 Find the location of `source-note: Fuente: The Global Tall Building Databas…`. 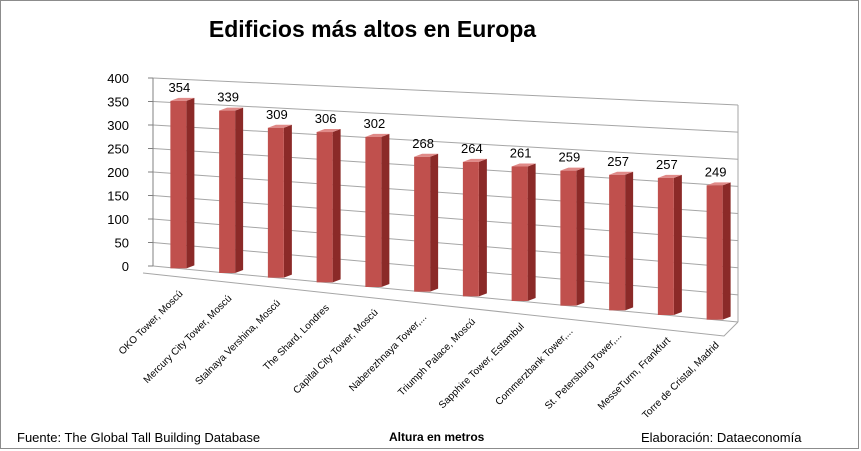

source-note: Fuente: The Global Tall Building Databas… is located at coordinates (139, 437).